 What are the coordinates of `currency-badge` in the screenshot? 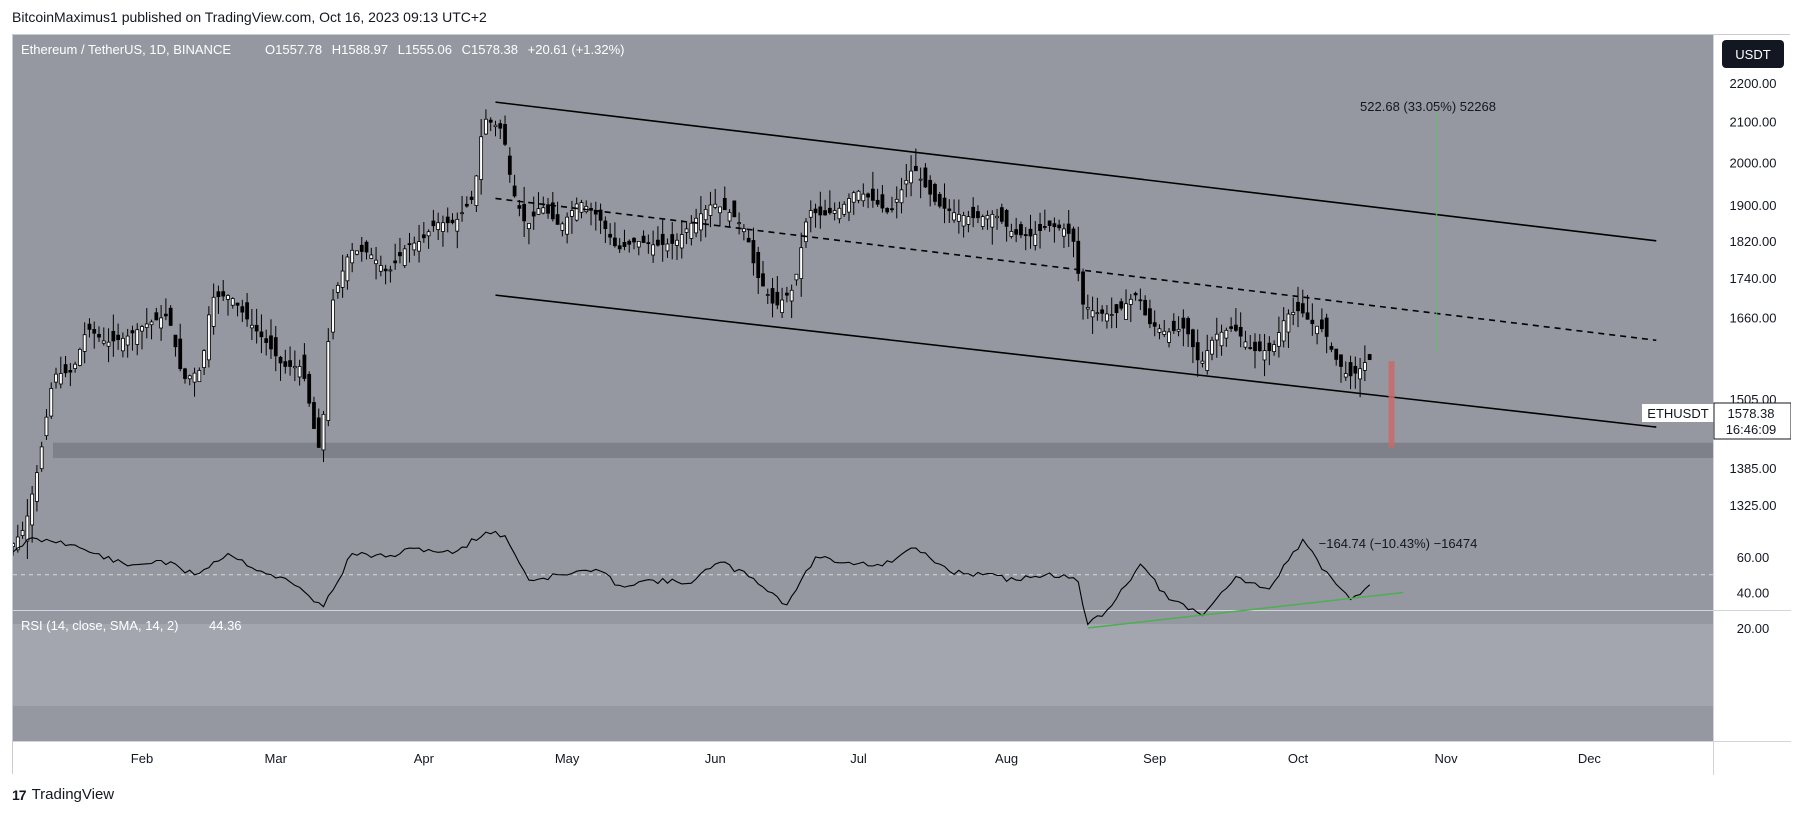 It's located at (1753, 54).